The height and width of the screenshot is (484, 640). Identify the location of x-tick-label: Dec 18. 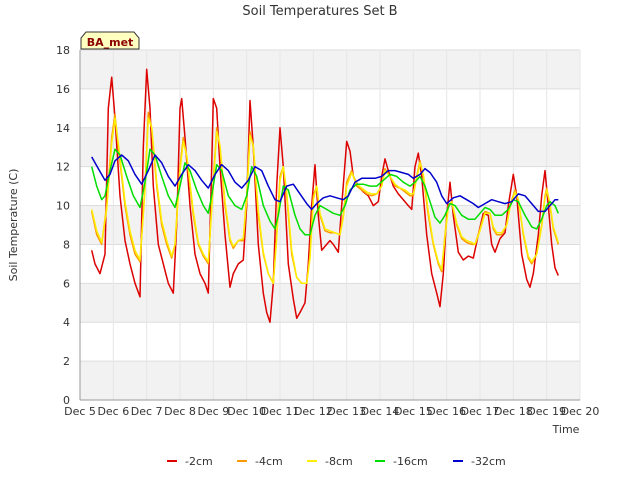
(513, 411).